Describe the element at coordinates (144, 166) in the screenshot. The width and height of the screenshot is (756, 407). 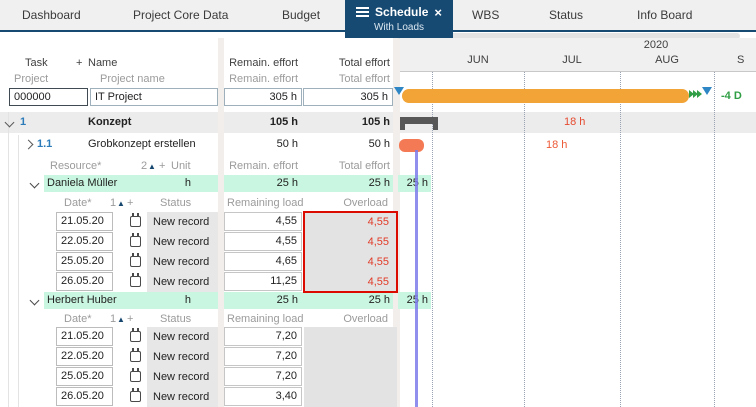
I see `sort-order-number: 2` at that location.